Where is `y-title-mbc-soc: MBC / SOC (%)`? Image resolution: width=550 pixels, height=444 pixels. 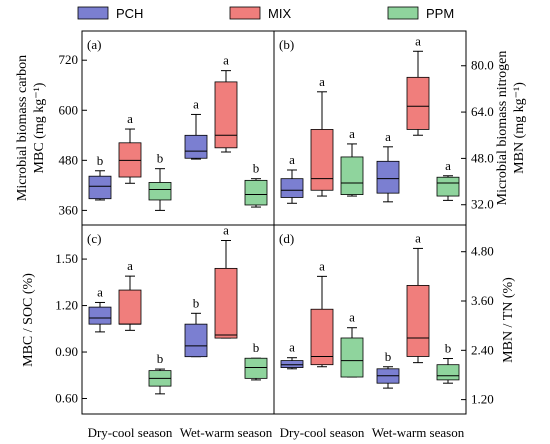 y-title-mbc-soc: MBC / SOC (%) is located at coordinates (28, 320).